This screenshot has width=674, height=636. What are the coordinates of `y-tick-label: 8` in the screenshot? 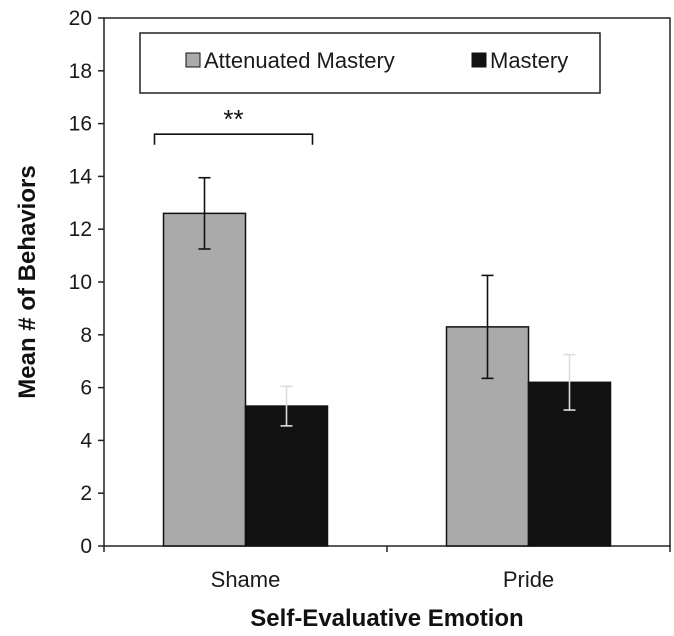 It's located at (86, 335).